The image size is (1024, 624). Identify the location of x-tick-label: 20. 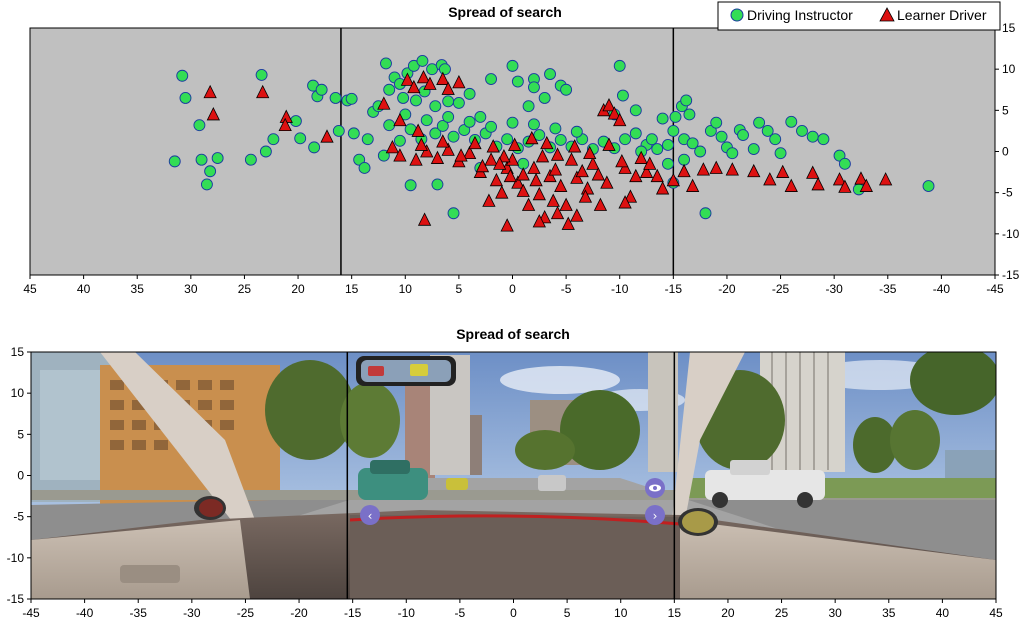
(298, 289).